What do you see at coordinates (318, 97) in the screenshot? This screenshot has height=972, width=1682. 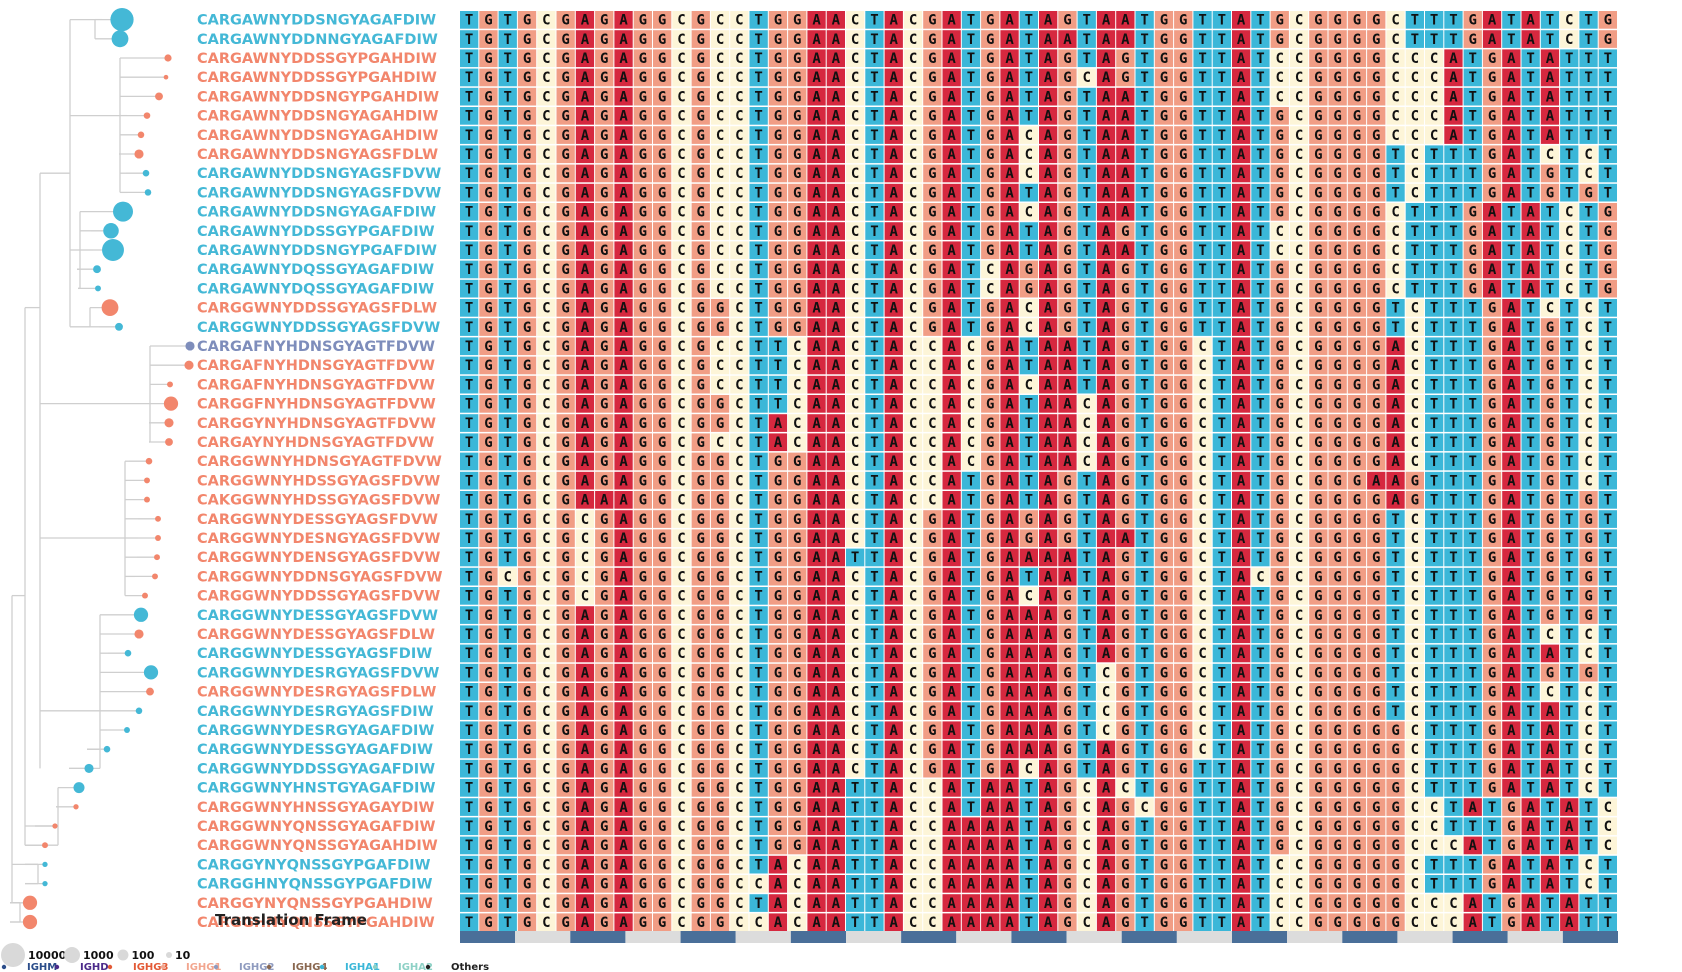 I see `sequence-label: CARGAWNYDDSNGYPGAHDIW` at bounding box center [318, 97].